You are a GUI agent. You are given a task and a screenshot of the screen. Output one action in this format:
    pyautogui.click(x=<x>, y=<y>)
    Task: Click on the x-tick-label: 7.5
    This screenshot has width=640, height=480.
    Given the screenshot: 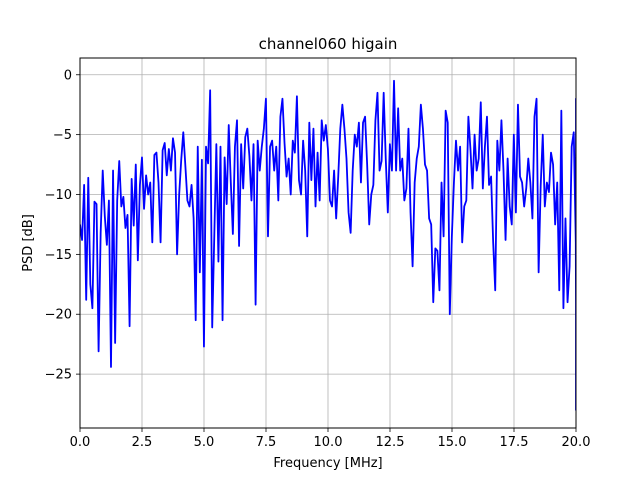 What is the action you would take?
    pyautogui.click(x=266, y=442)
    